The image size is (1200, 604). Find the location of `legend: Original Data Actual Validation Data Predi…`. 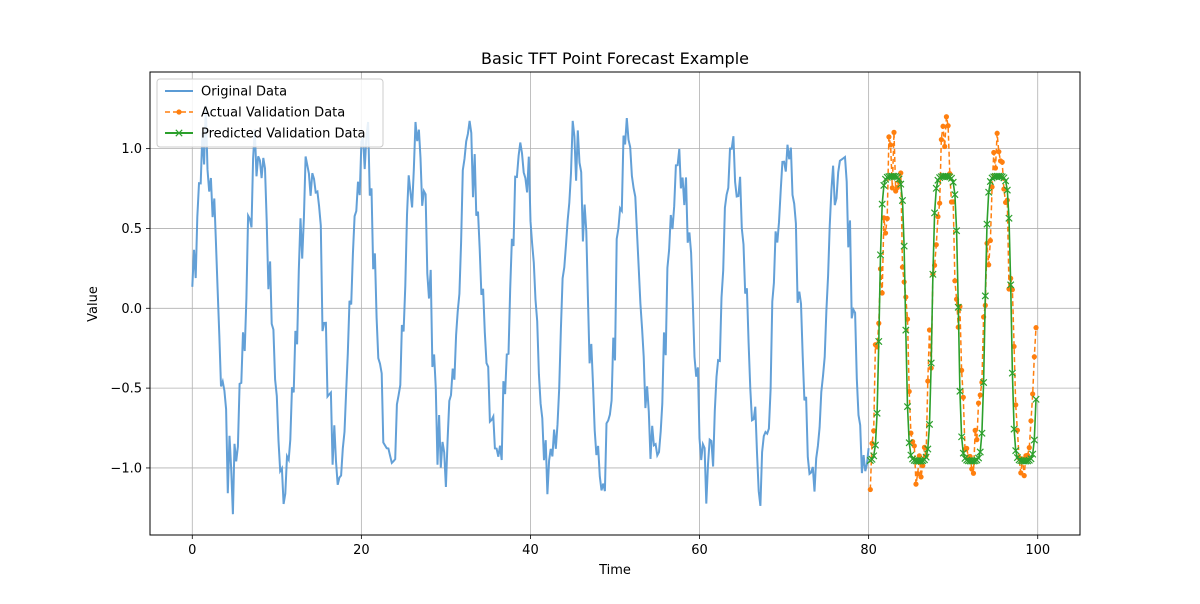

legend: Original Data Actual Validation Data Predi… is located at coordinates (270, 113).